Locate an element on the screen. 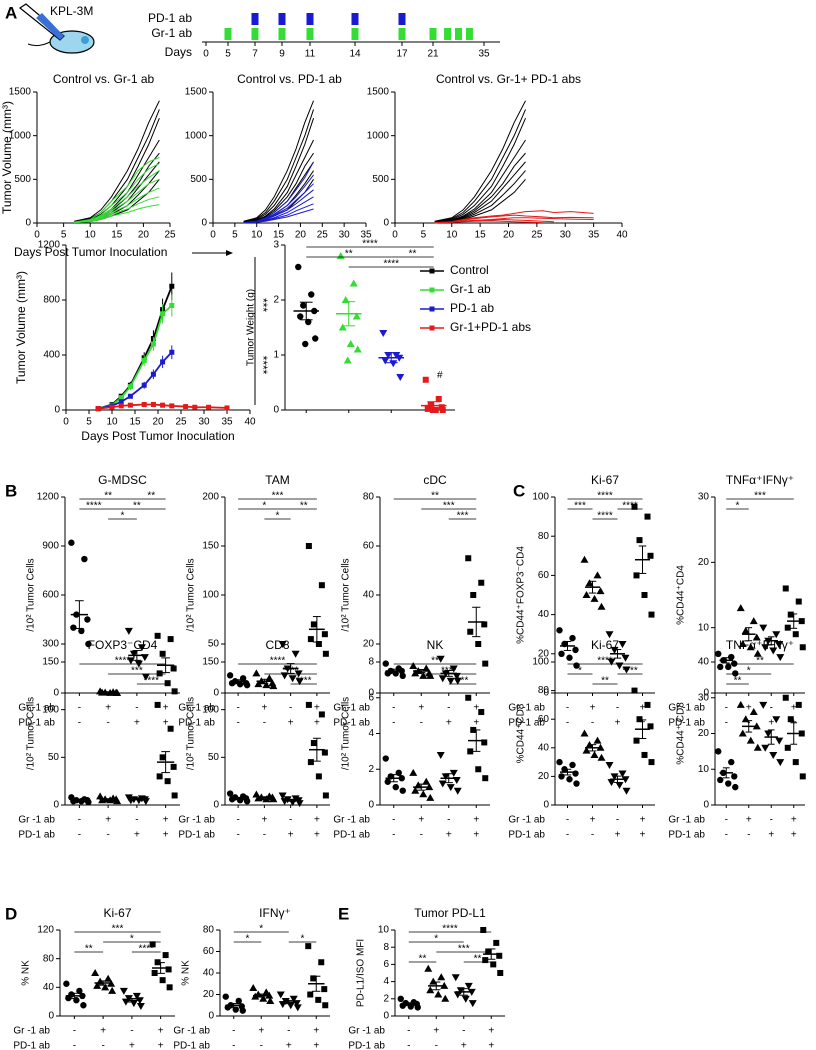 This screenshot has height=1050, width=816. y-tick-label: 100 is located at coordinates (540, 662).